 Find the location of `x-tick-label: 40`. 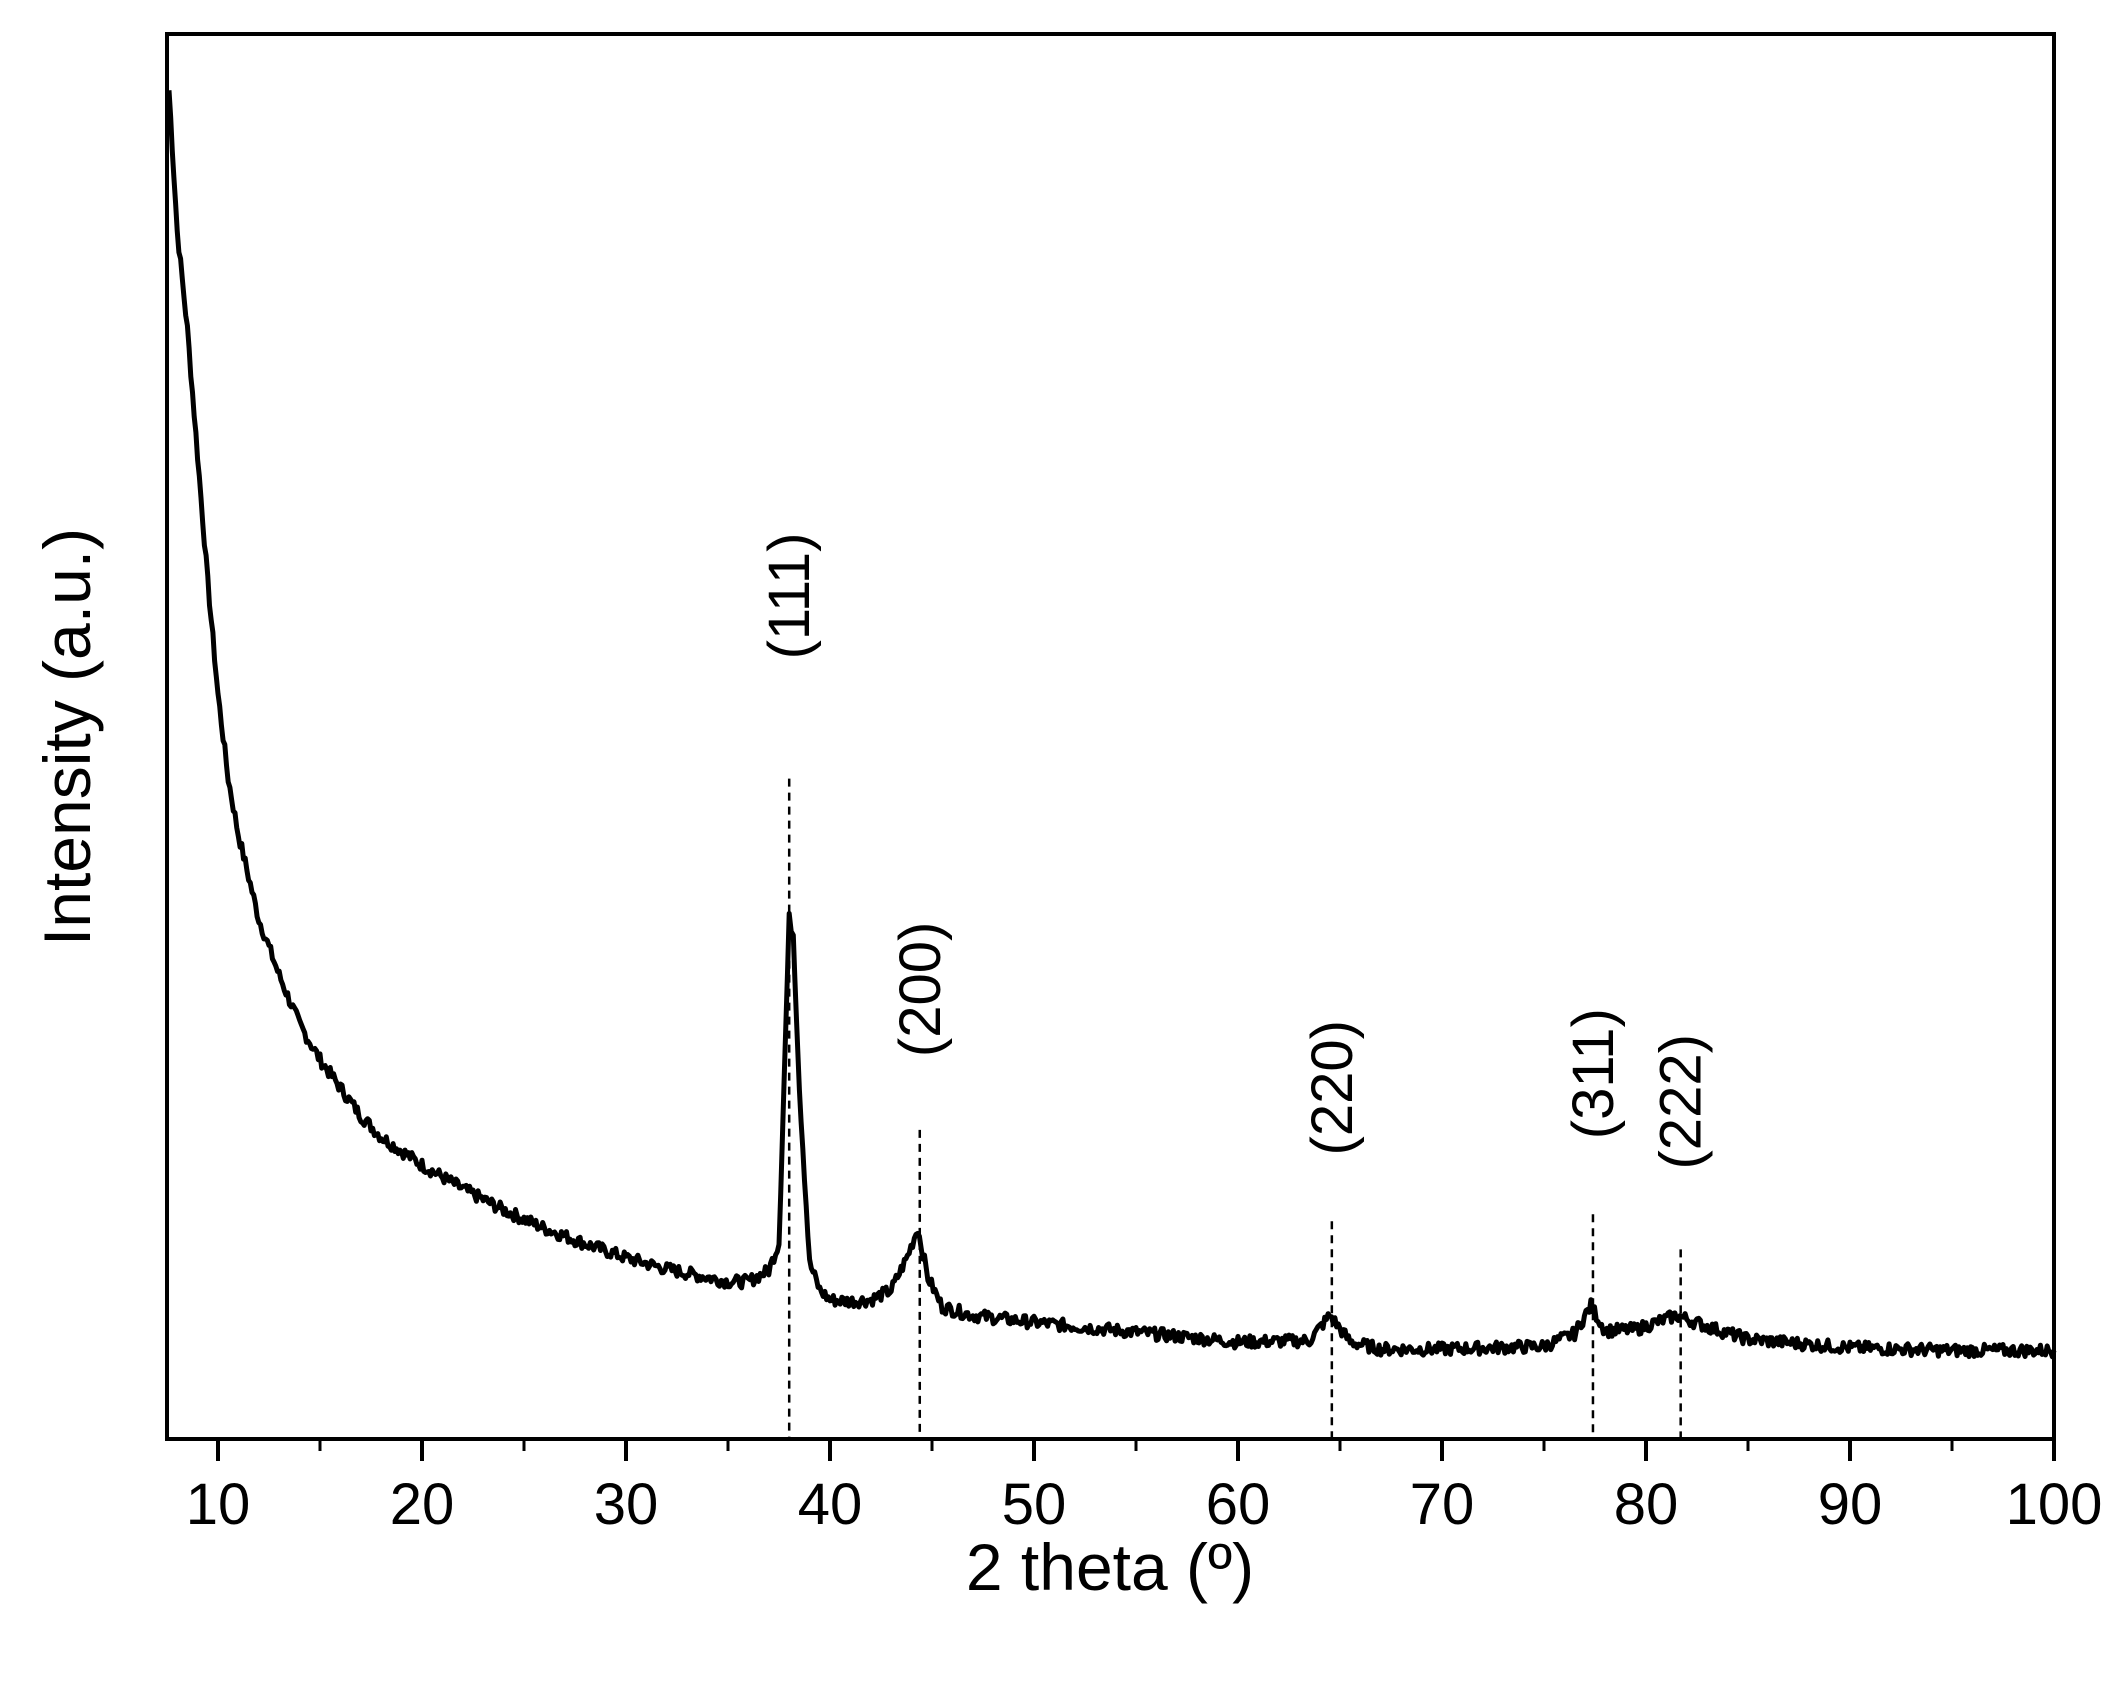

x-tick-label: 40 is located at coordinates (830, 1504).